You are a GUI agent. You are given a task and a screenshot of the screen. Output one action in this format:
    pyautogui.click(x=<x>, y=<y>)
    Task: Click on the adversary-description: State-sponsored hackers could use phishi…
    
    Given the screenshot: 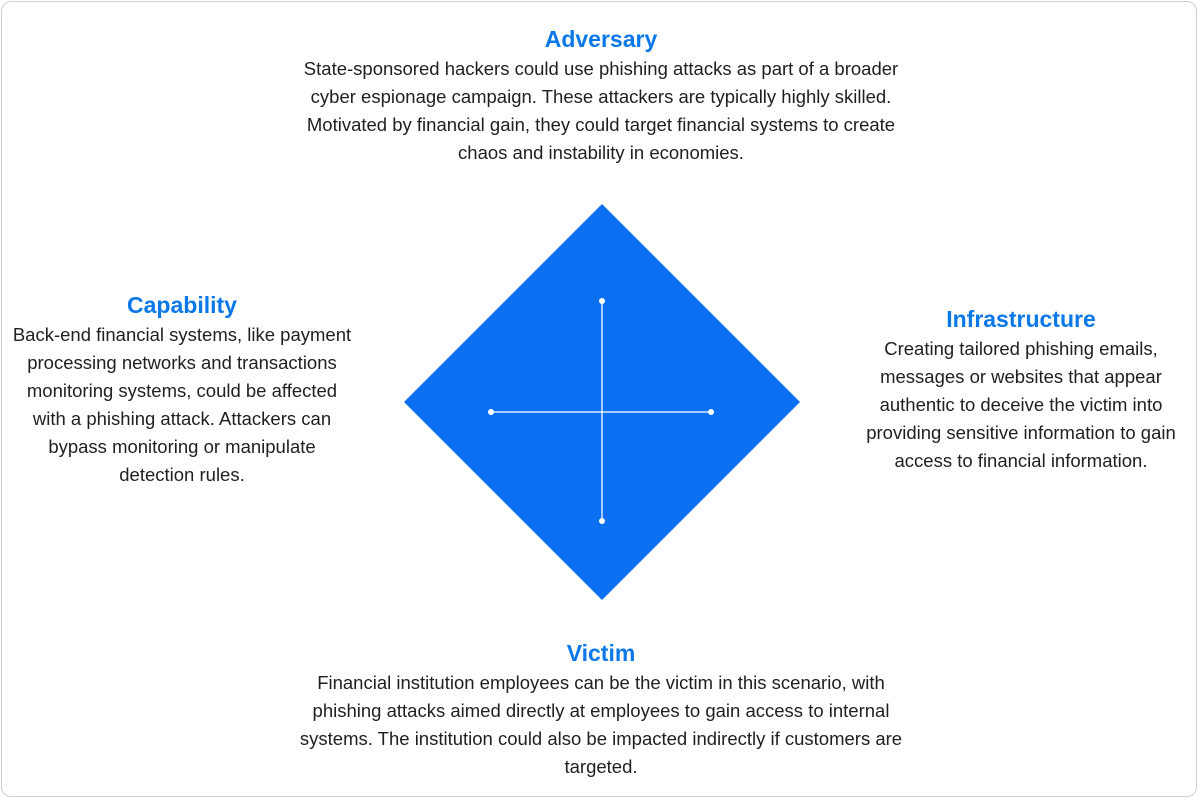 What is the action you would take?
    pyautogui.click(x=601, y=110)
    